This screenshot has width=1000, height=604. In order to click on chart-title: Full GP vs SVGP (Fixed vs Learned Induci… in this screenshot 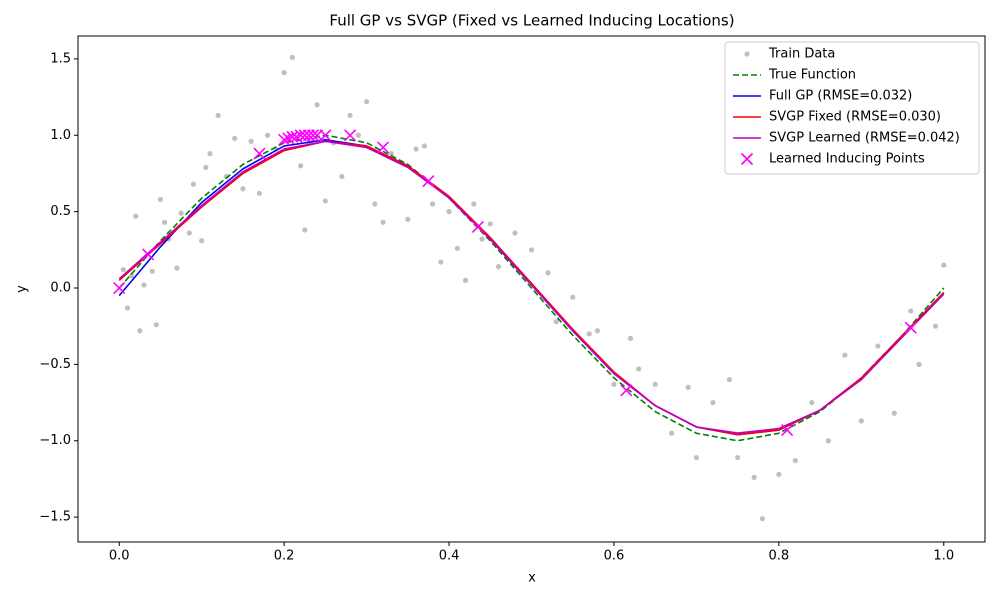, I will do `click(531, 21)`.